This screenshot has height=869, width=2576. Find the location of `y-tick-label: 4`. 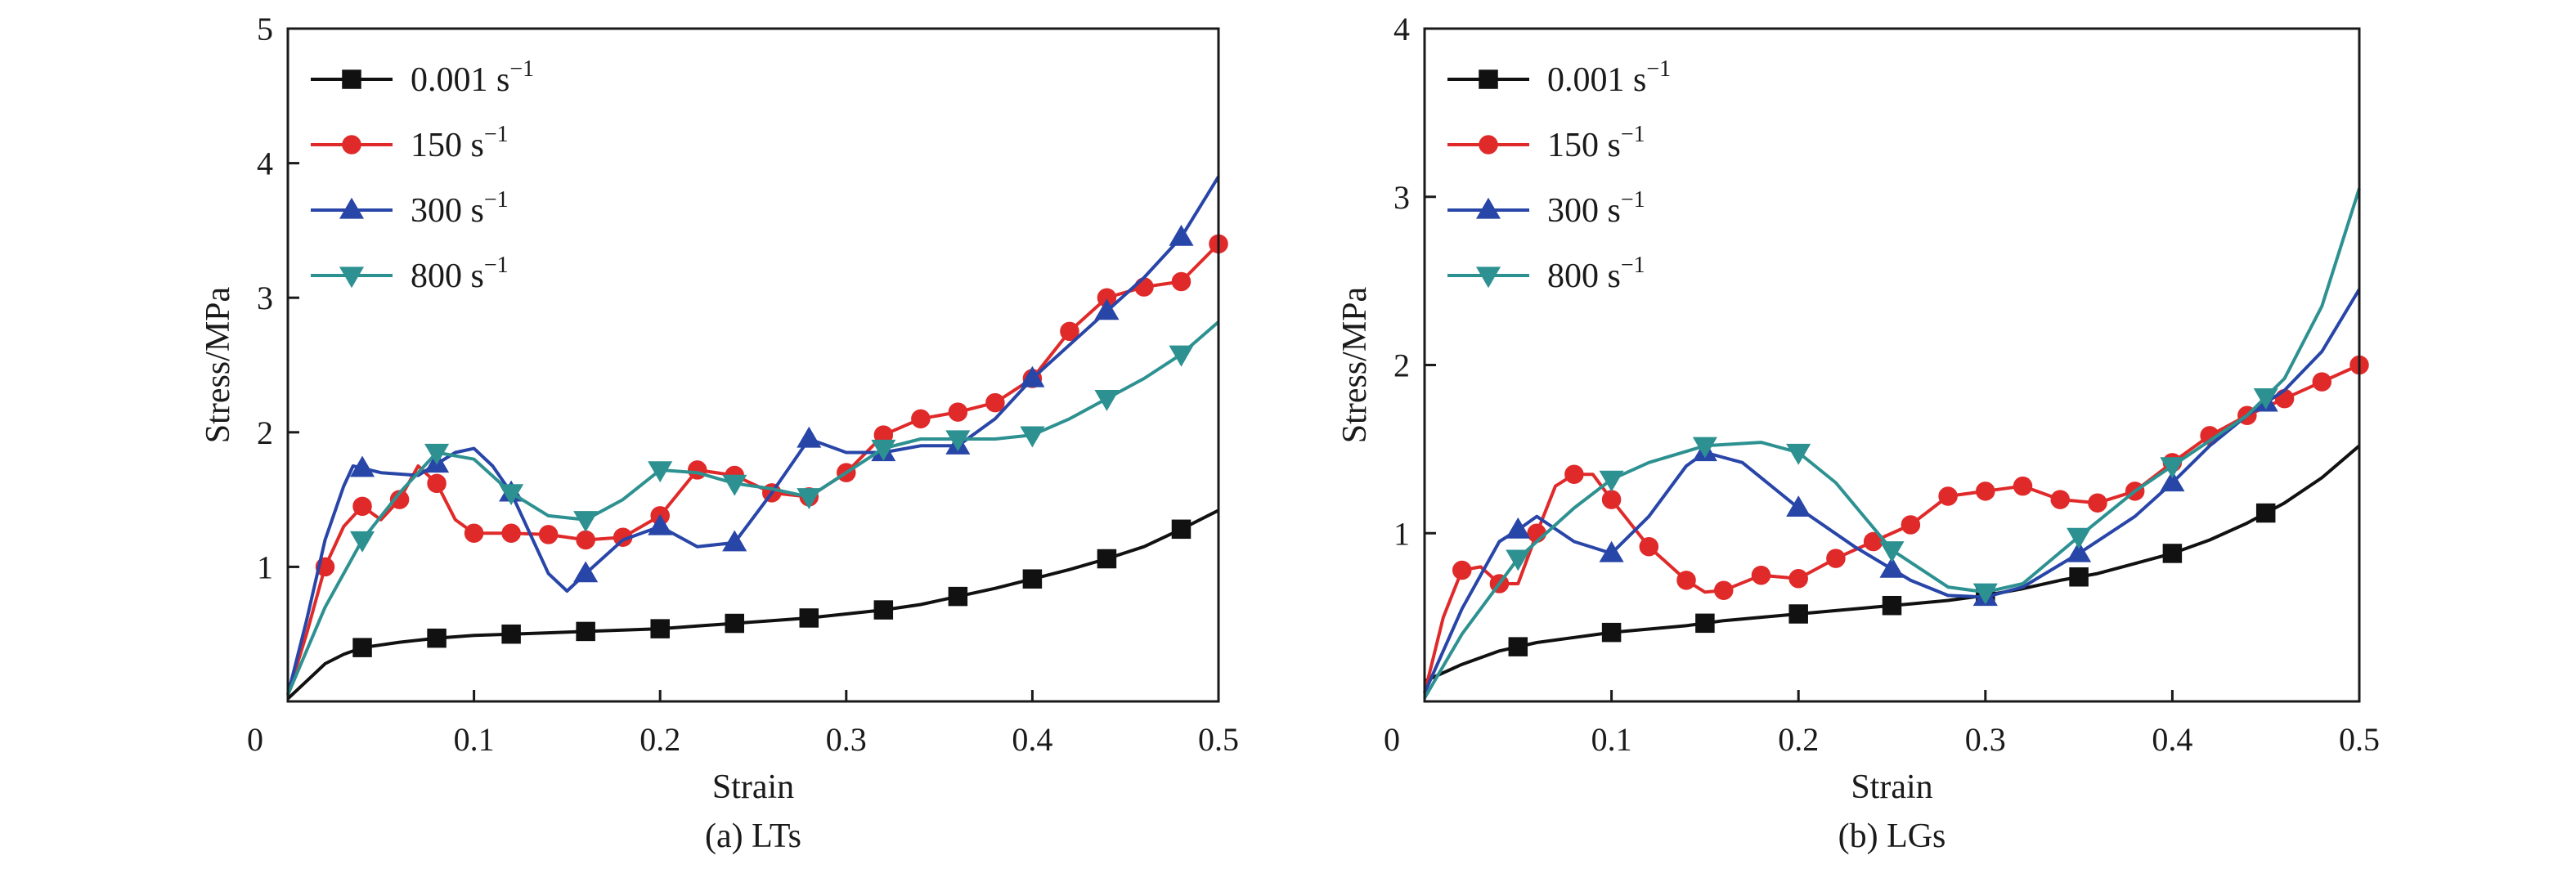

y-tick-label: 4 is located at coordinates (1401, 29).